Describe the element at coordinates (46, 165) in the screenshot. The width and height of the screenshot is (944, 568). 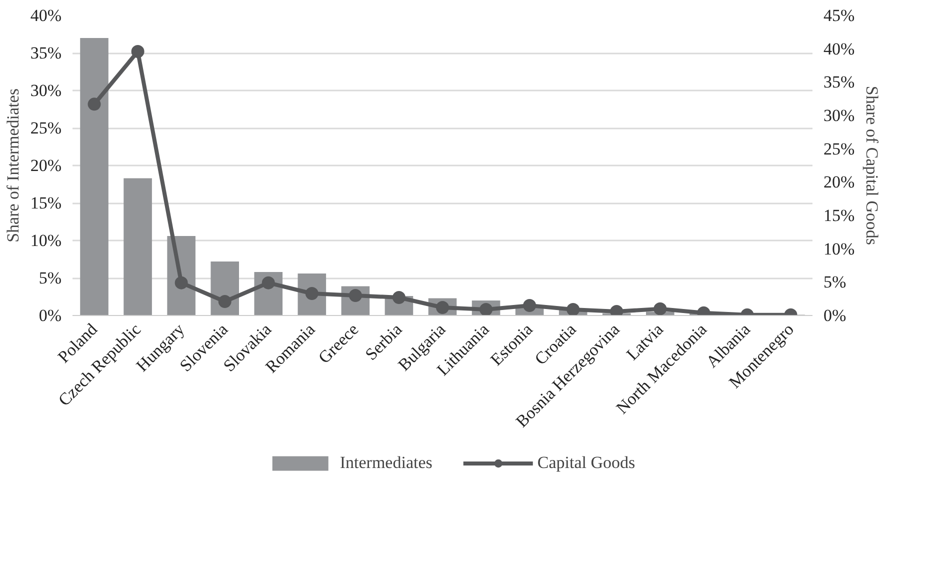
I see `y-tick-label: 20%` at that location.